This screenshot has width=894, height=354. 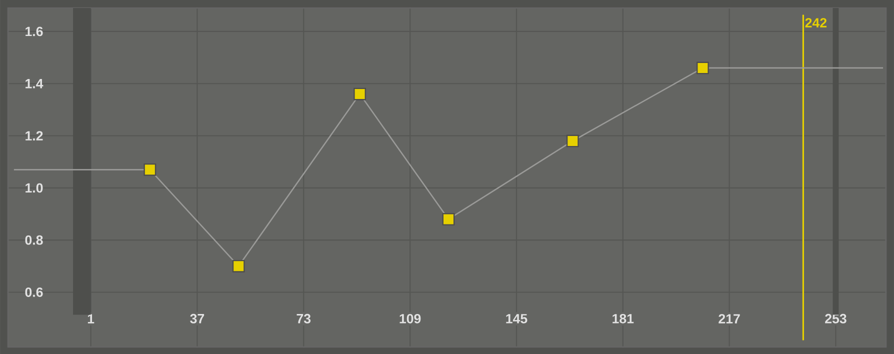 I want to click on y-tick-label: 1.2, so click(x=34, y=135).